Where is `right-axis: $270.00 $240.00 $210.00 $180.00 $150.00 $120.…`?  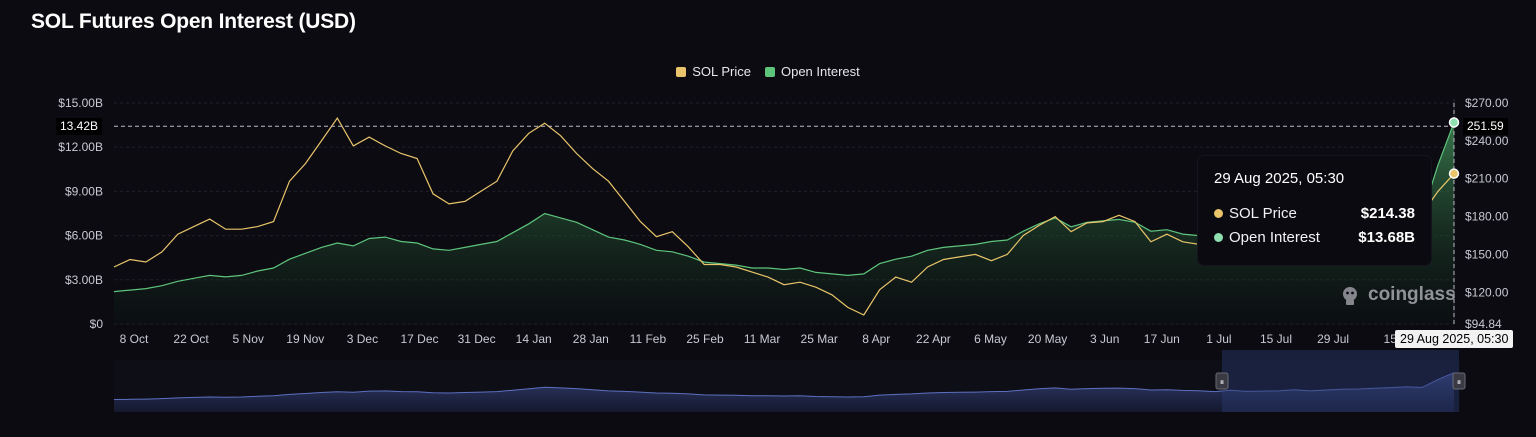 right-axis: $270.00 $240.00 $210.00 $180.00 $150.00 $120.… is located at coordinates (1487, 213).